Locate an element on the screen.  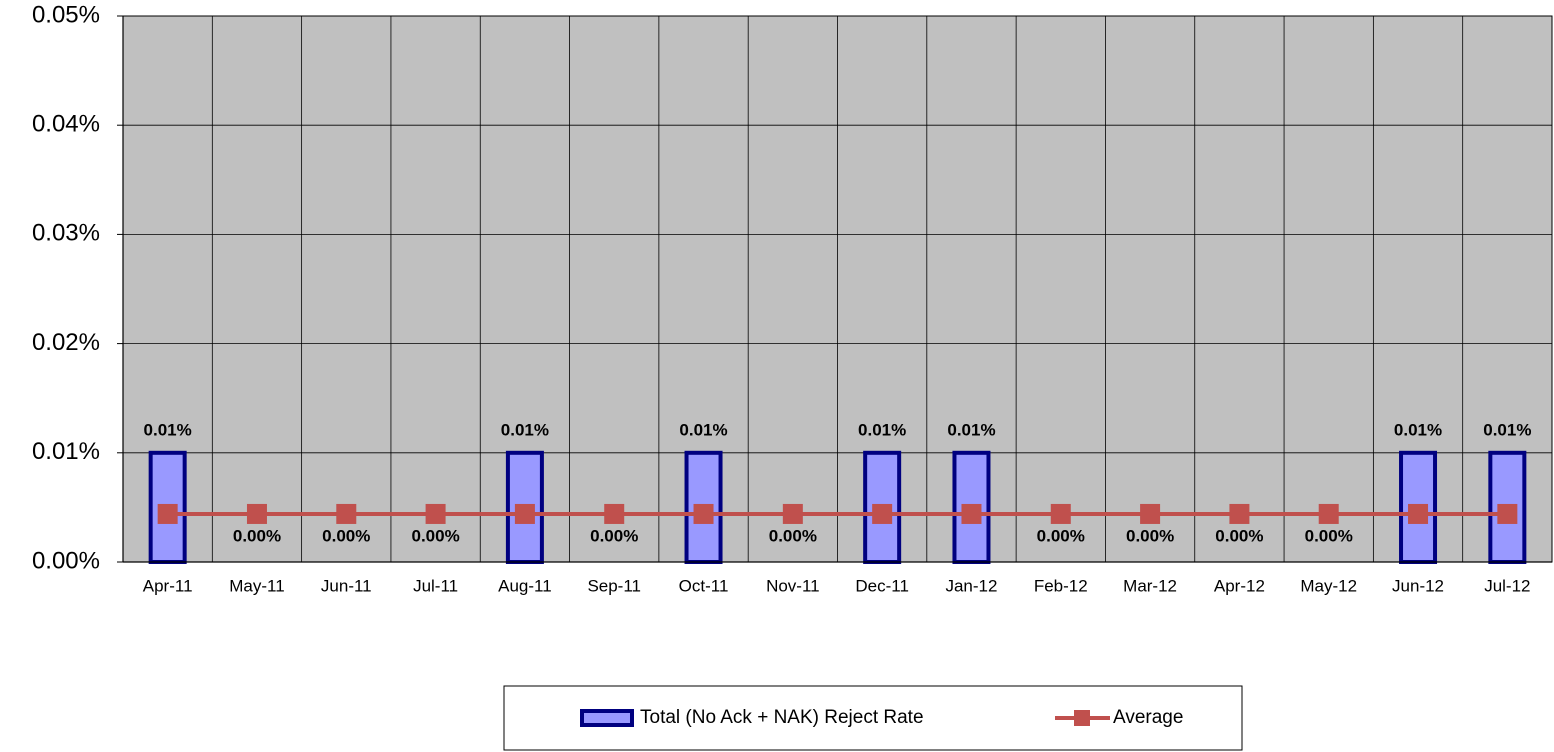
x-tick-label: Aug-11 is located at coordinates (525, 585).